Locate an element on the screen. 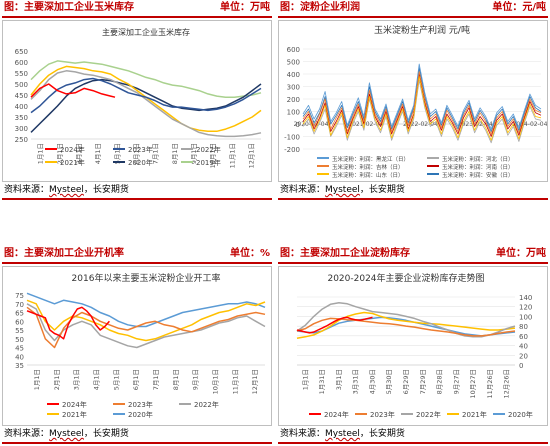 The height and width of the screenshot is (446, 550). panel-unit: 单位：元/吨 is located at coordinates (519, 7).